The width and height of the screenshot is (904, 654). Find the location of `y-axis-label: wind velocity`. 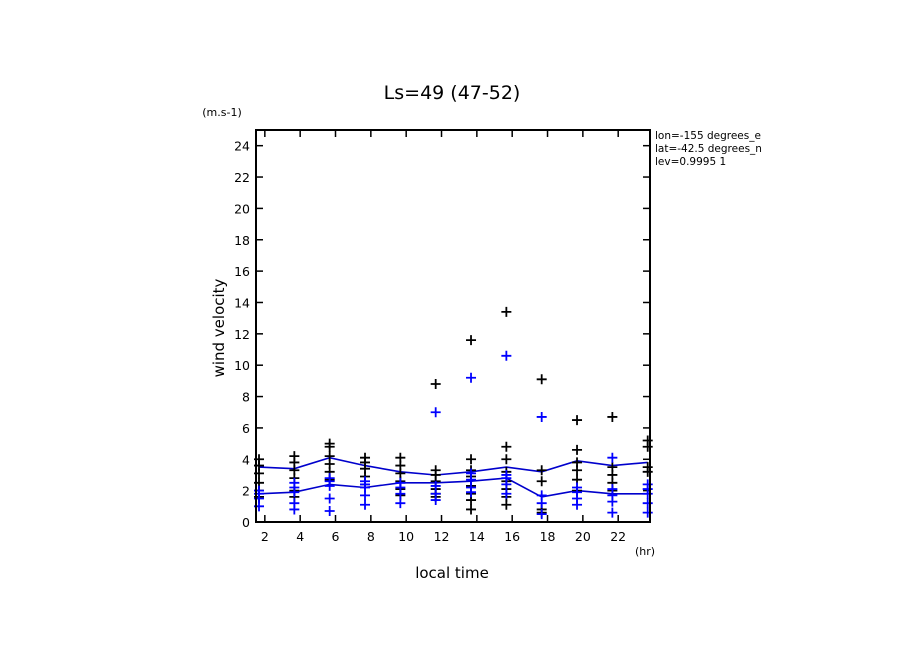

y-axis-label: wind velocity is located at coordinates (219, 327).